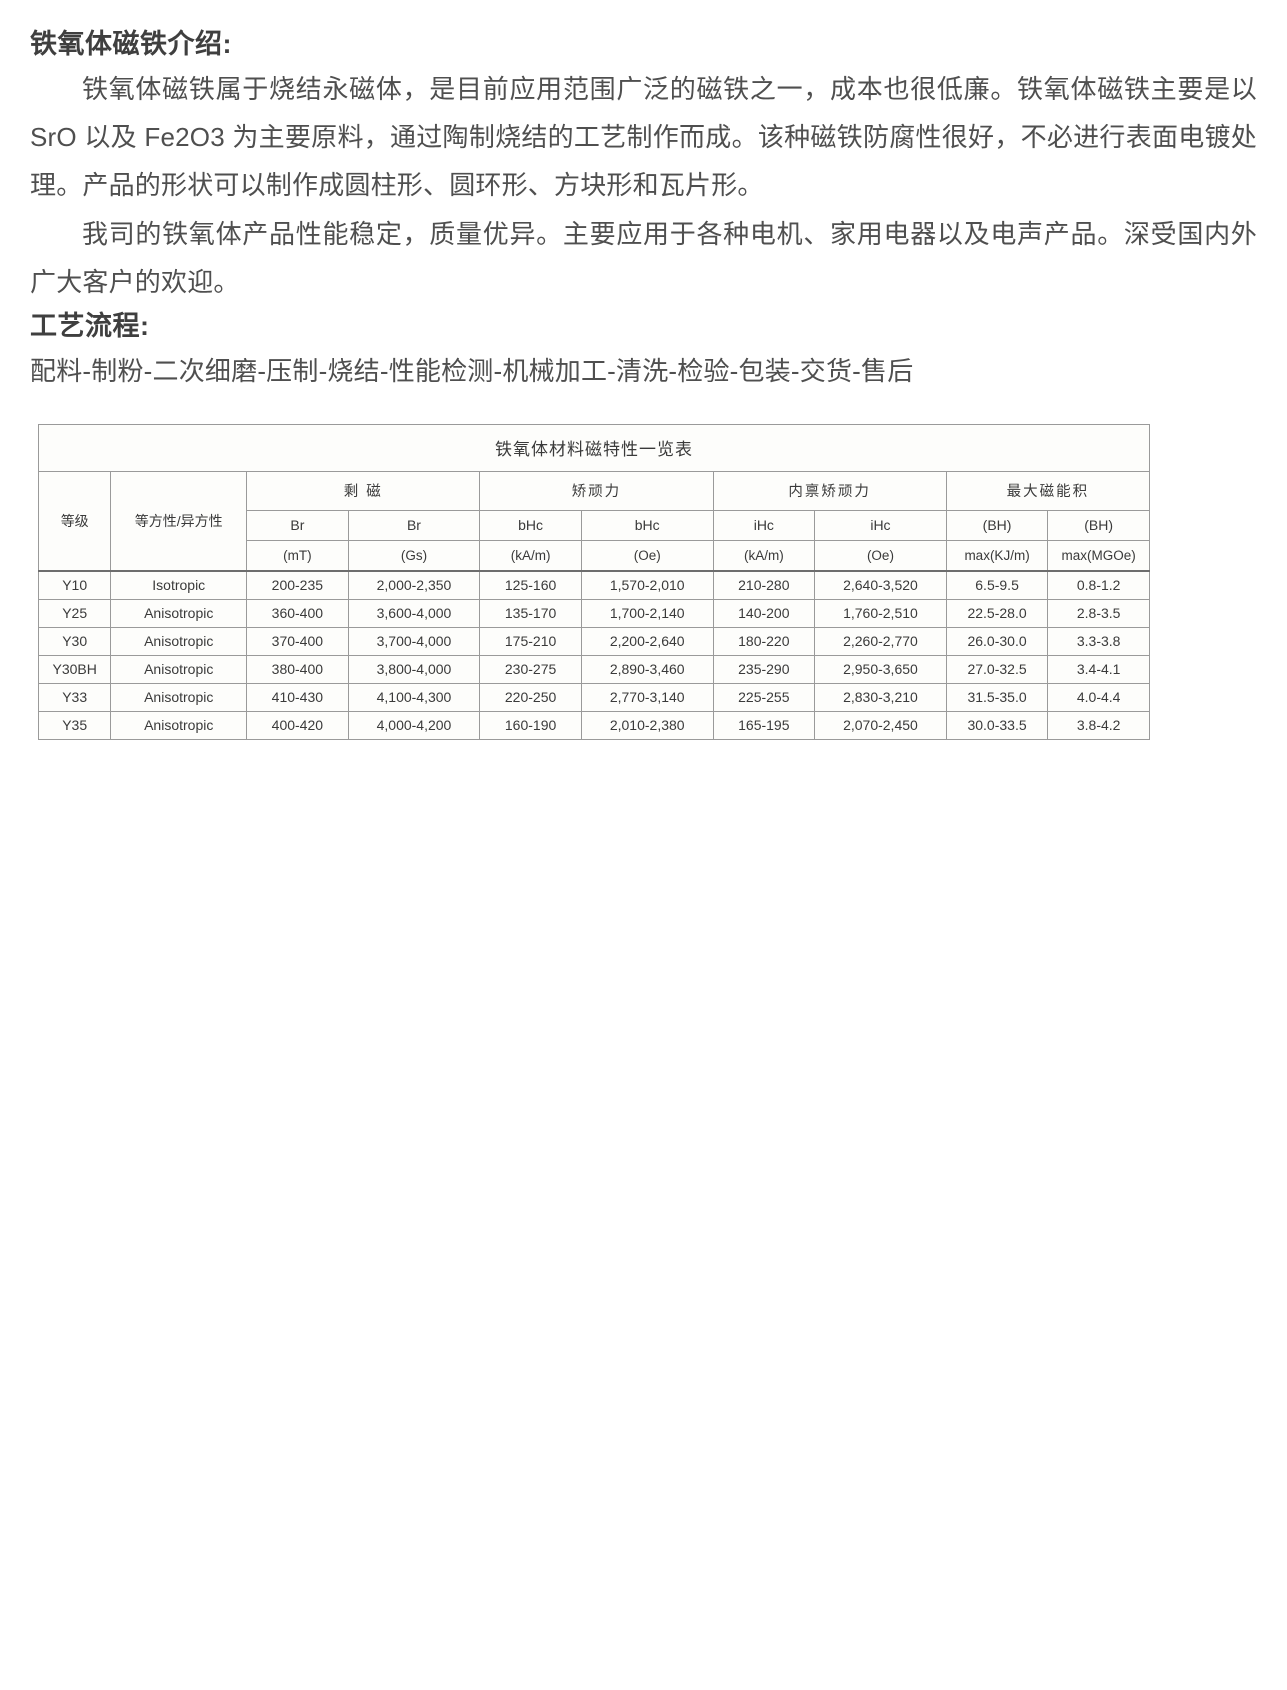  What do you see at coordinates (297, 725) in the screenshot?
I see `table-cell: 400-420` at bounding box center [297, 725].